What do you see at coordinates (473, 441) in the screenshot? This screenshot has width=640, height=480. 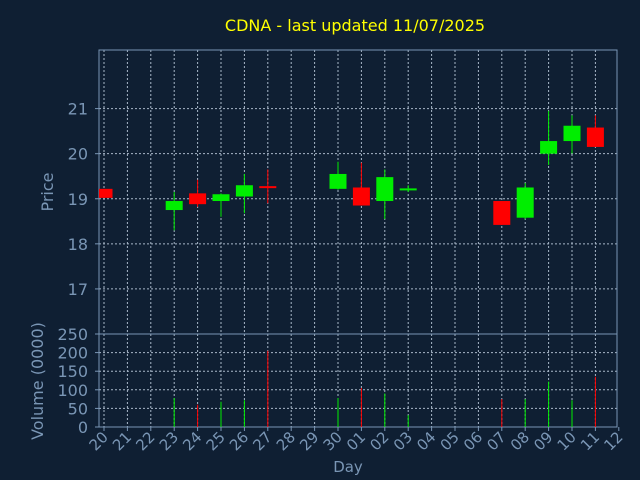 I see `x-tick-label: 06` at bounding box center [473, 441].